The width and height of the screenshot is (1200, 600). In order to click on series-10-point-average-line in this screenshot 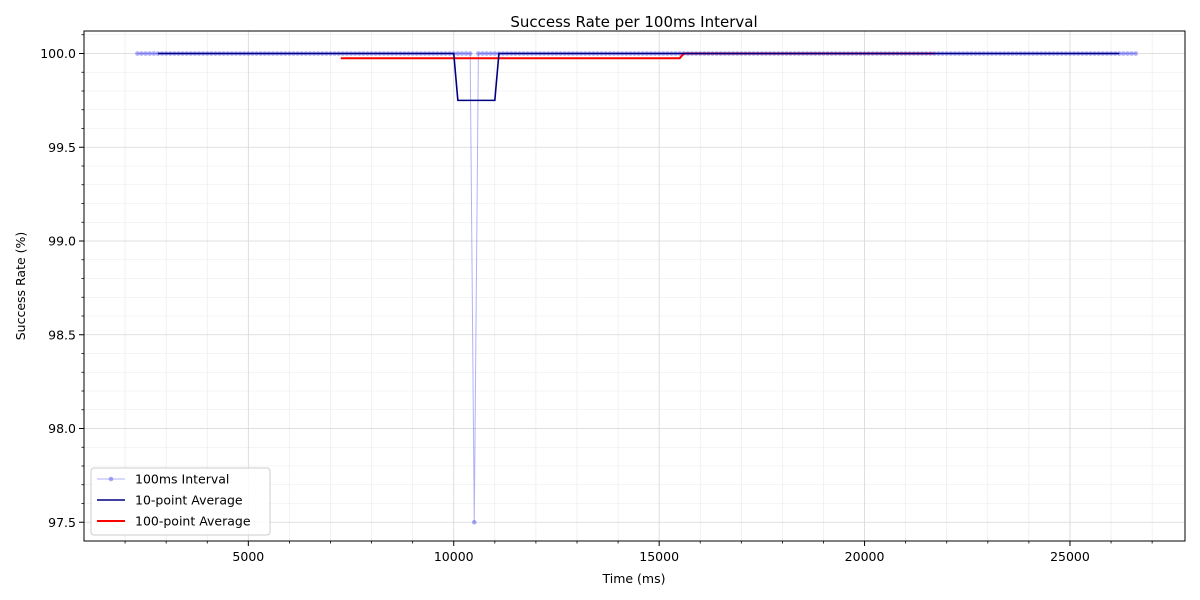, I will do `click(638, 77)`.